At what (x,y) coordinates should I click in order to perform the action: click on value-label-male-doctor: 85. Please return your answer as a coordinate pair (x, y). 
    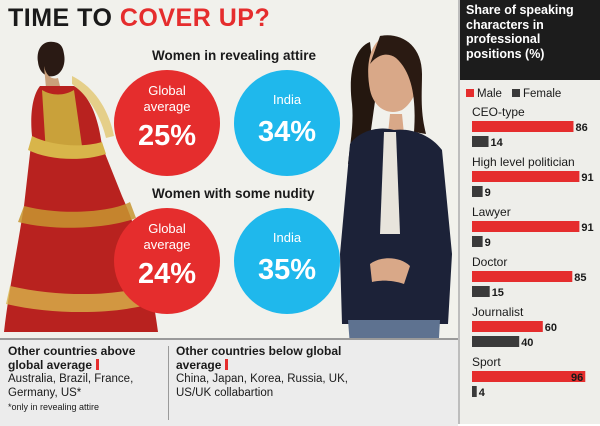
    Looking at the image, I should click on (580, 278).